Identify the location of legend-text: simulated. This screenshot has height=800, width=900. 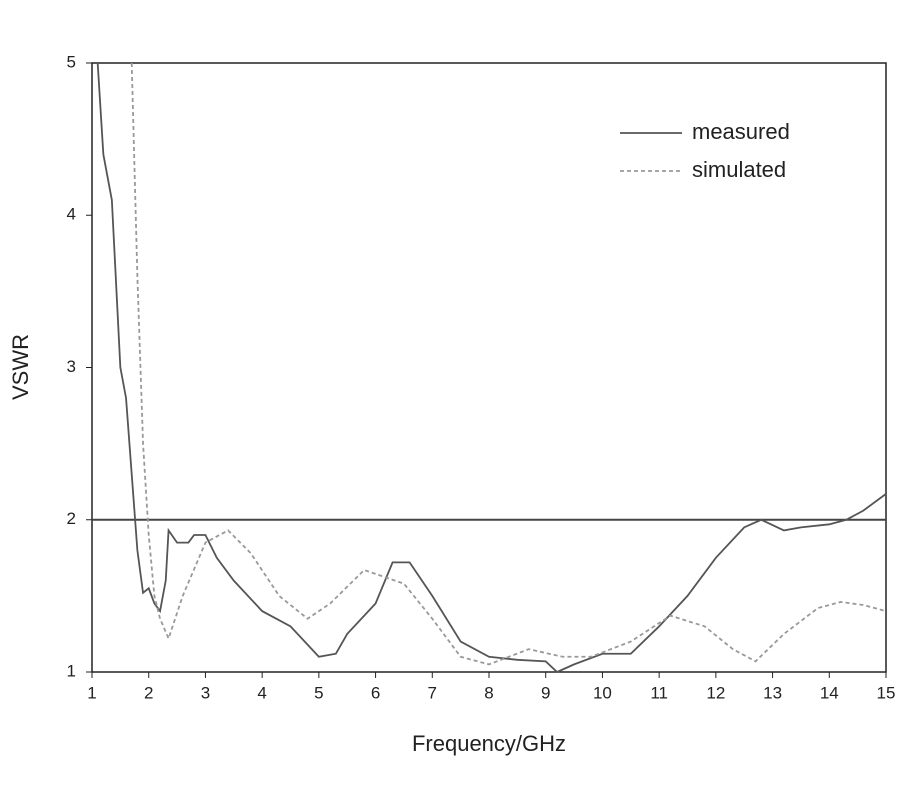
(739, 169).